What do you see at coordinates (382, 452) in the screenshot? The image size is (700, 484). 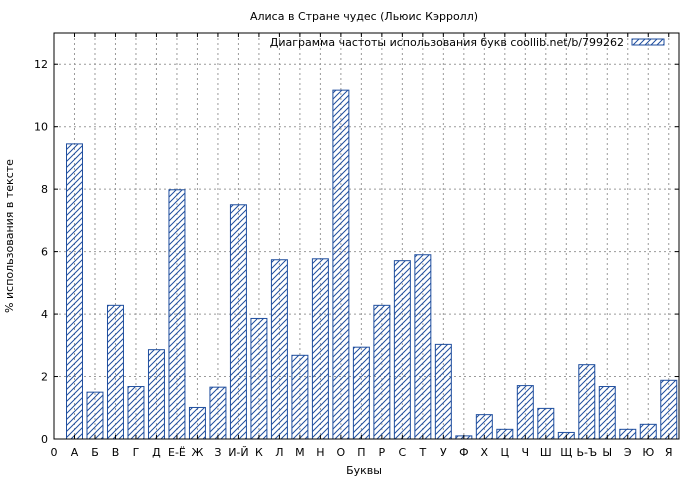 I see `x-tick-label: Р` at bounding box center [382, 452].